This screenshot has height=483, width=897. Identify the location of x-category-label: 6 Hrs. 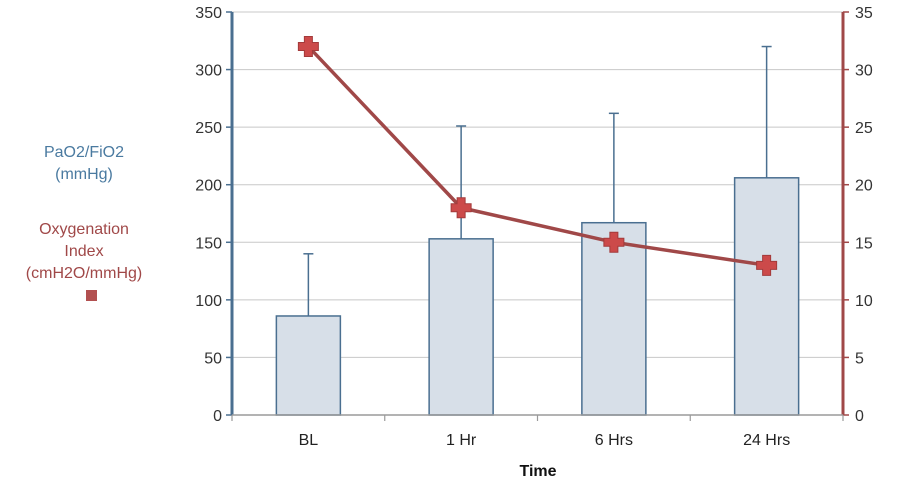
(614, 440).